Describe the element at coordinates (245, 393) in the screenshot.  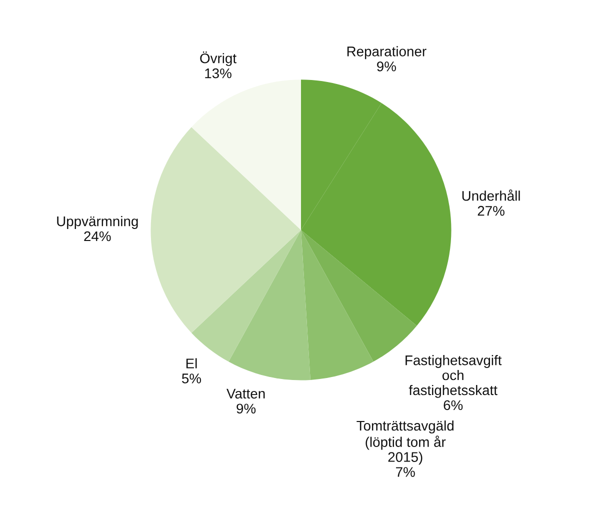
I see `slice-label: Vatten` at that location.